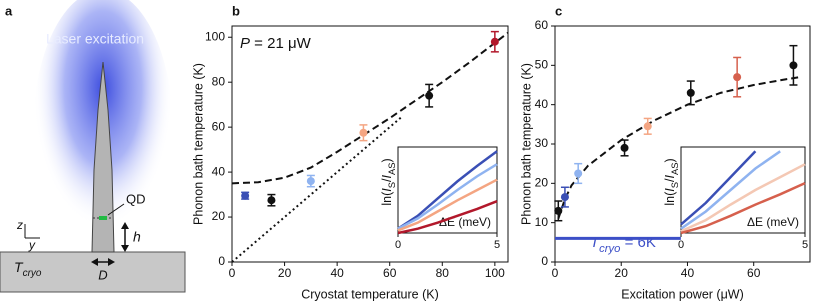 The height and width of the screenshot is (306, 830). What do you see at coordinates (558, 10) in the screenshot?
I see `panel-label: c` at bounding box center [558, 10].